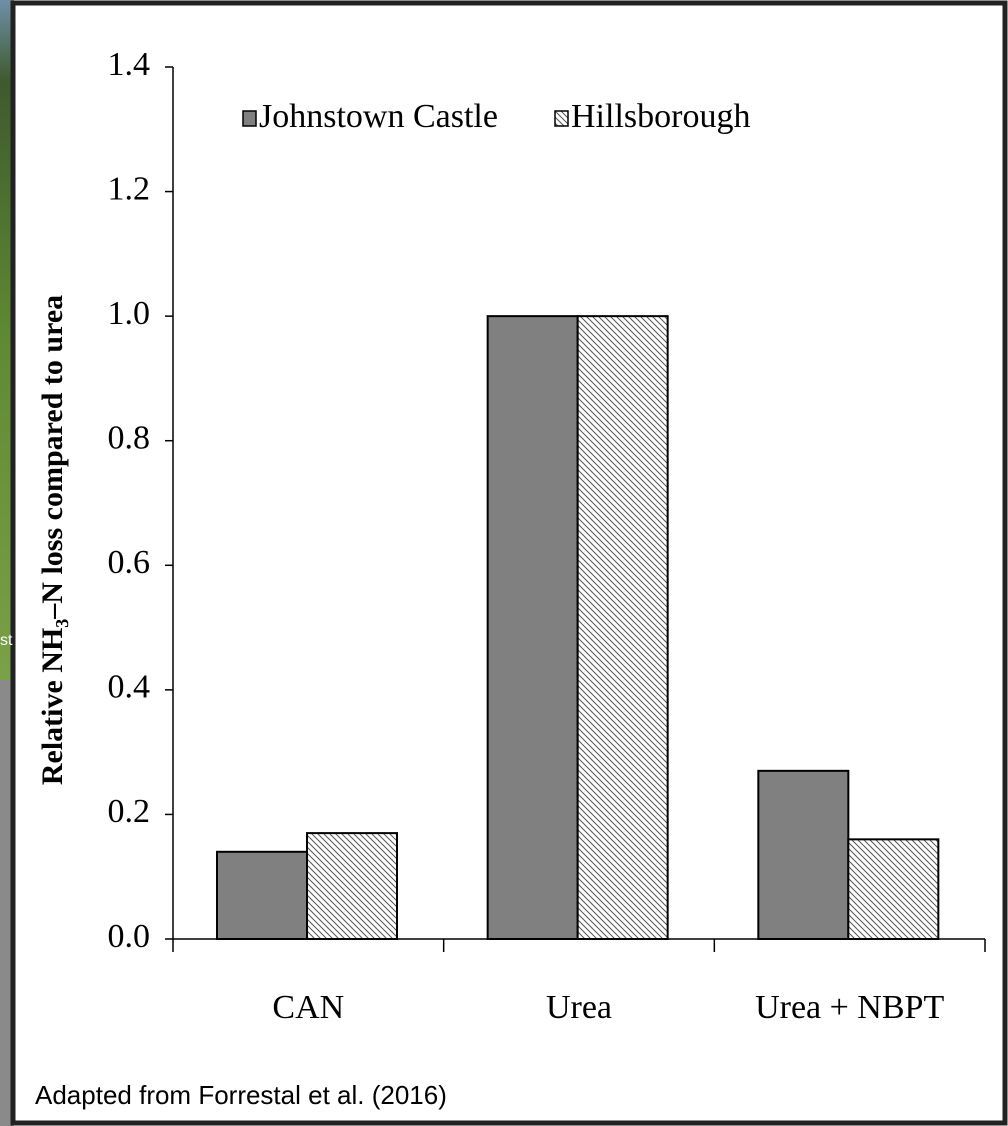 The image size is (1008, 1126). Describe the element at coordinates (579, 1007) in the screenshot. I see `x-tick-label: Urea` at that location.